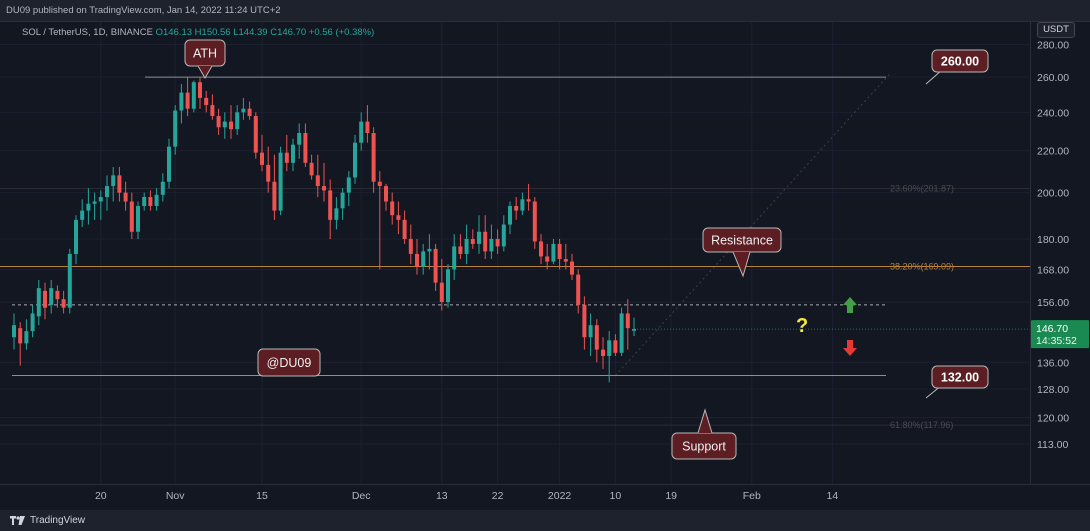 The width and height of the screenshot is (1090, 531). I want to click on price-axis, so click(1060, 253).